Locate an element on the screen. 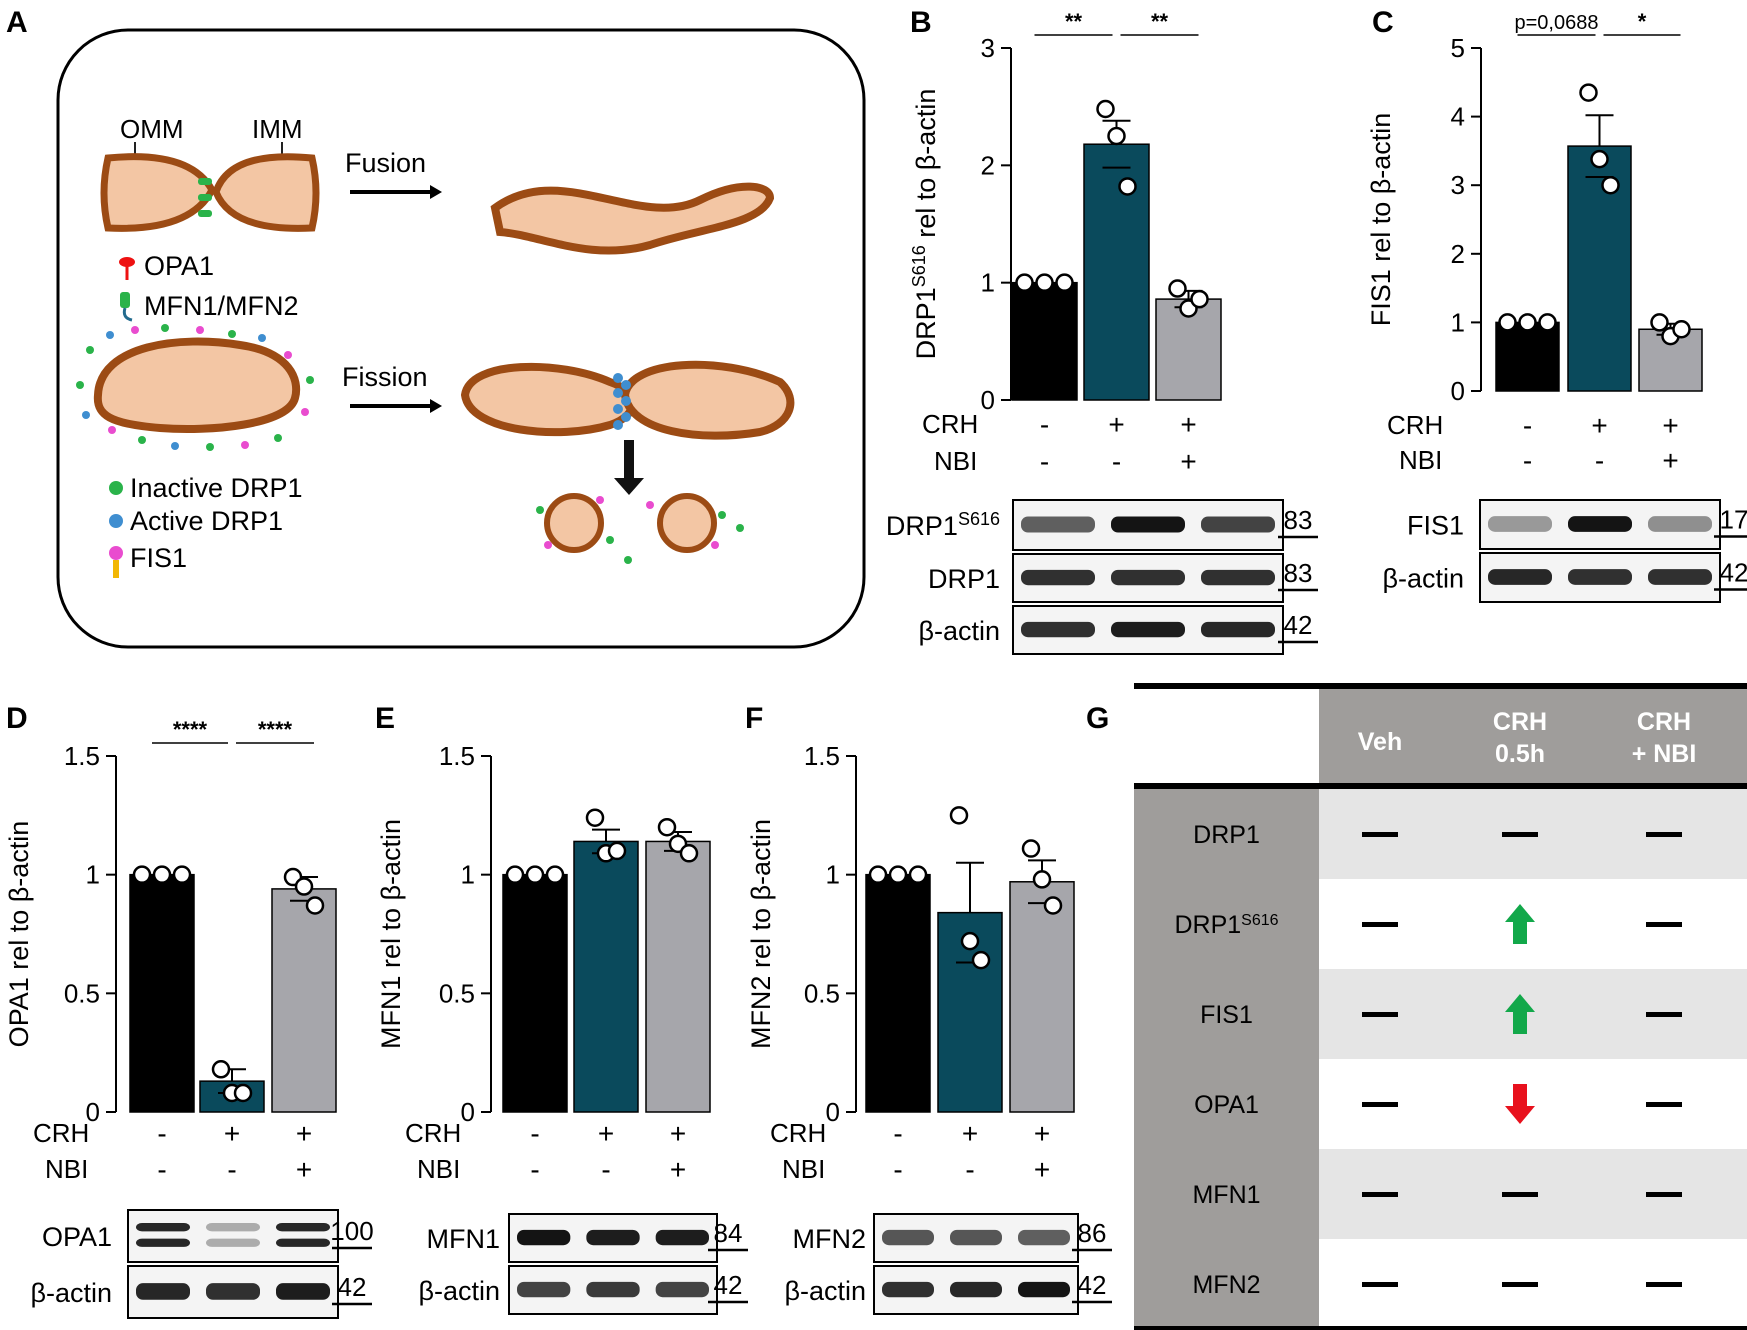 This screenshot has width=1747, height=1330. blot-label: MFN1 is located at coordinates (464, 1239).